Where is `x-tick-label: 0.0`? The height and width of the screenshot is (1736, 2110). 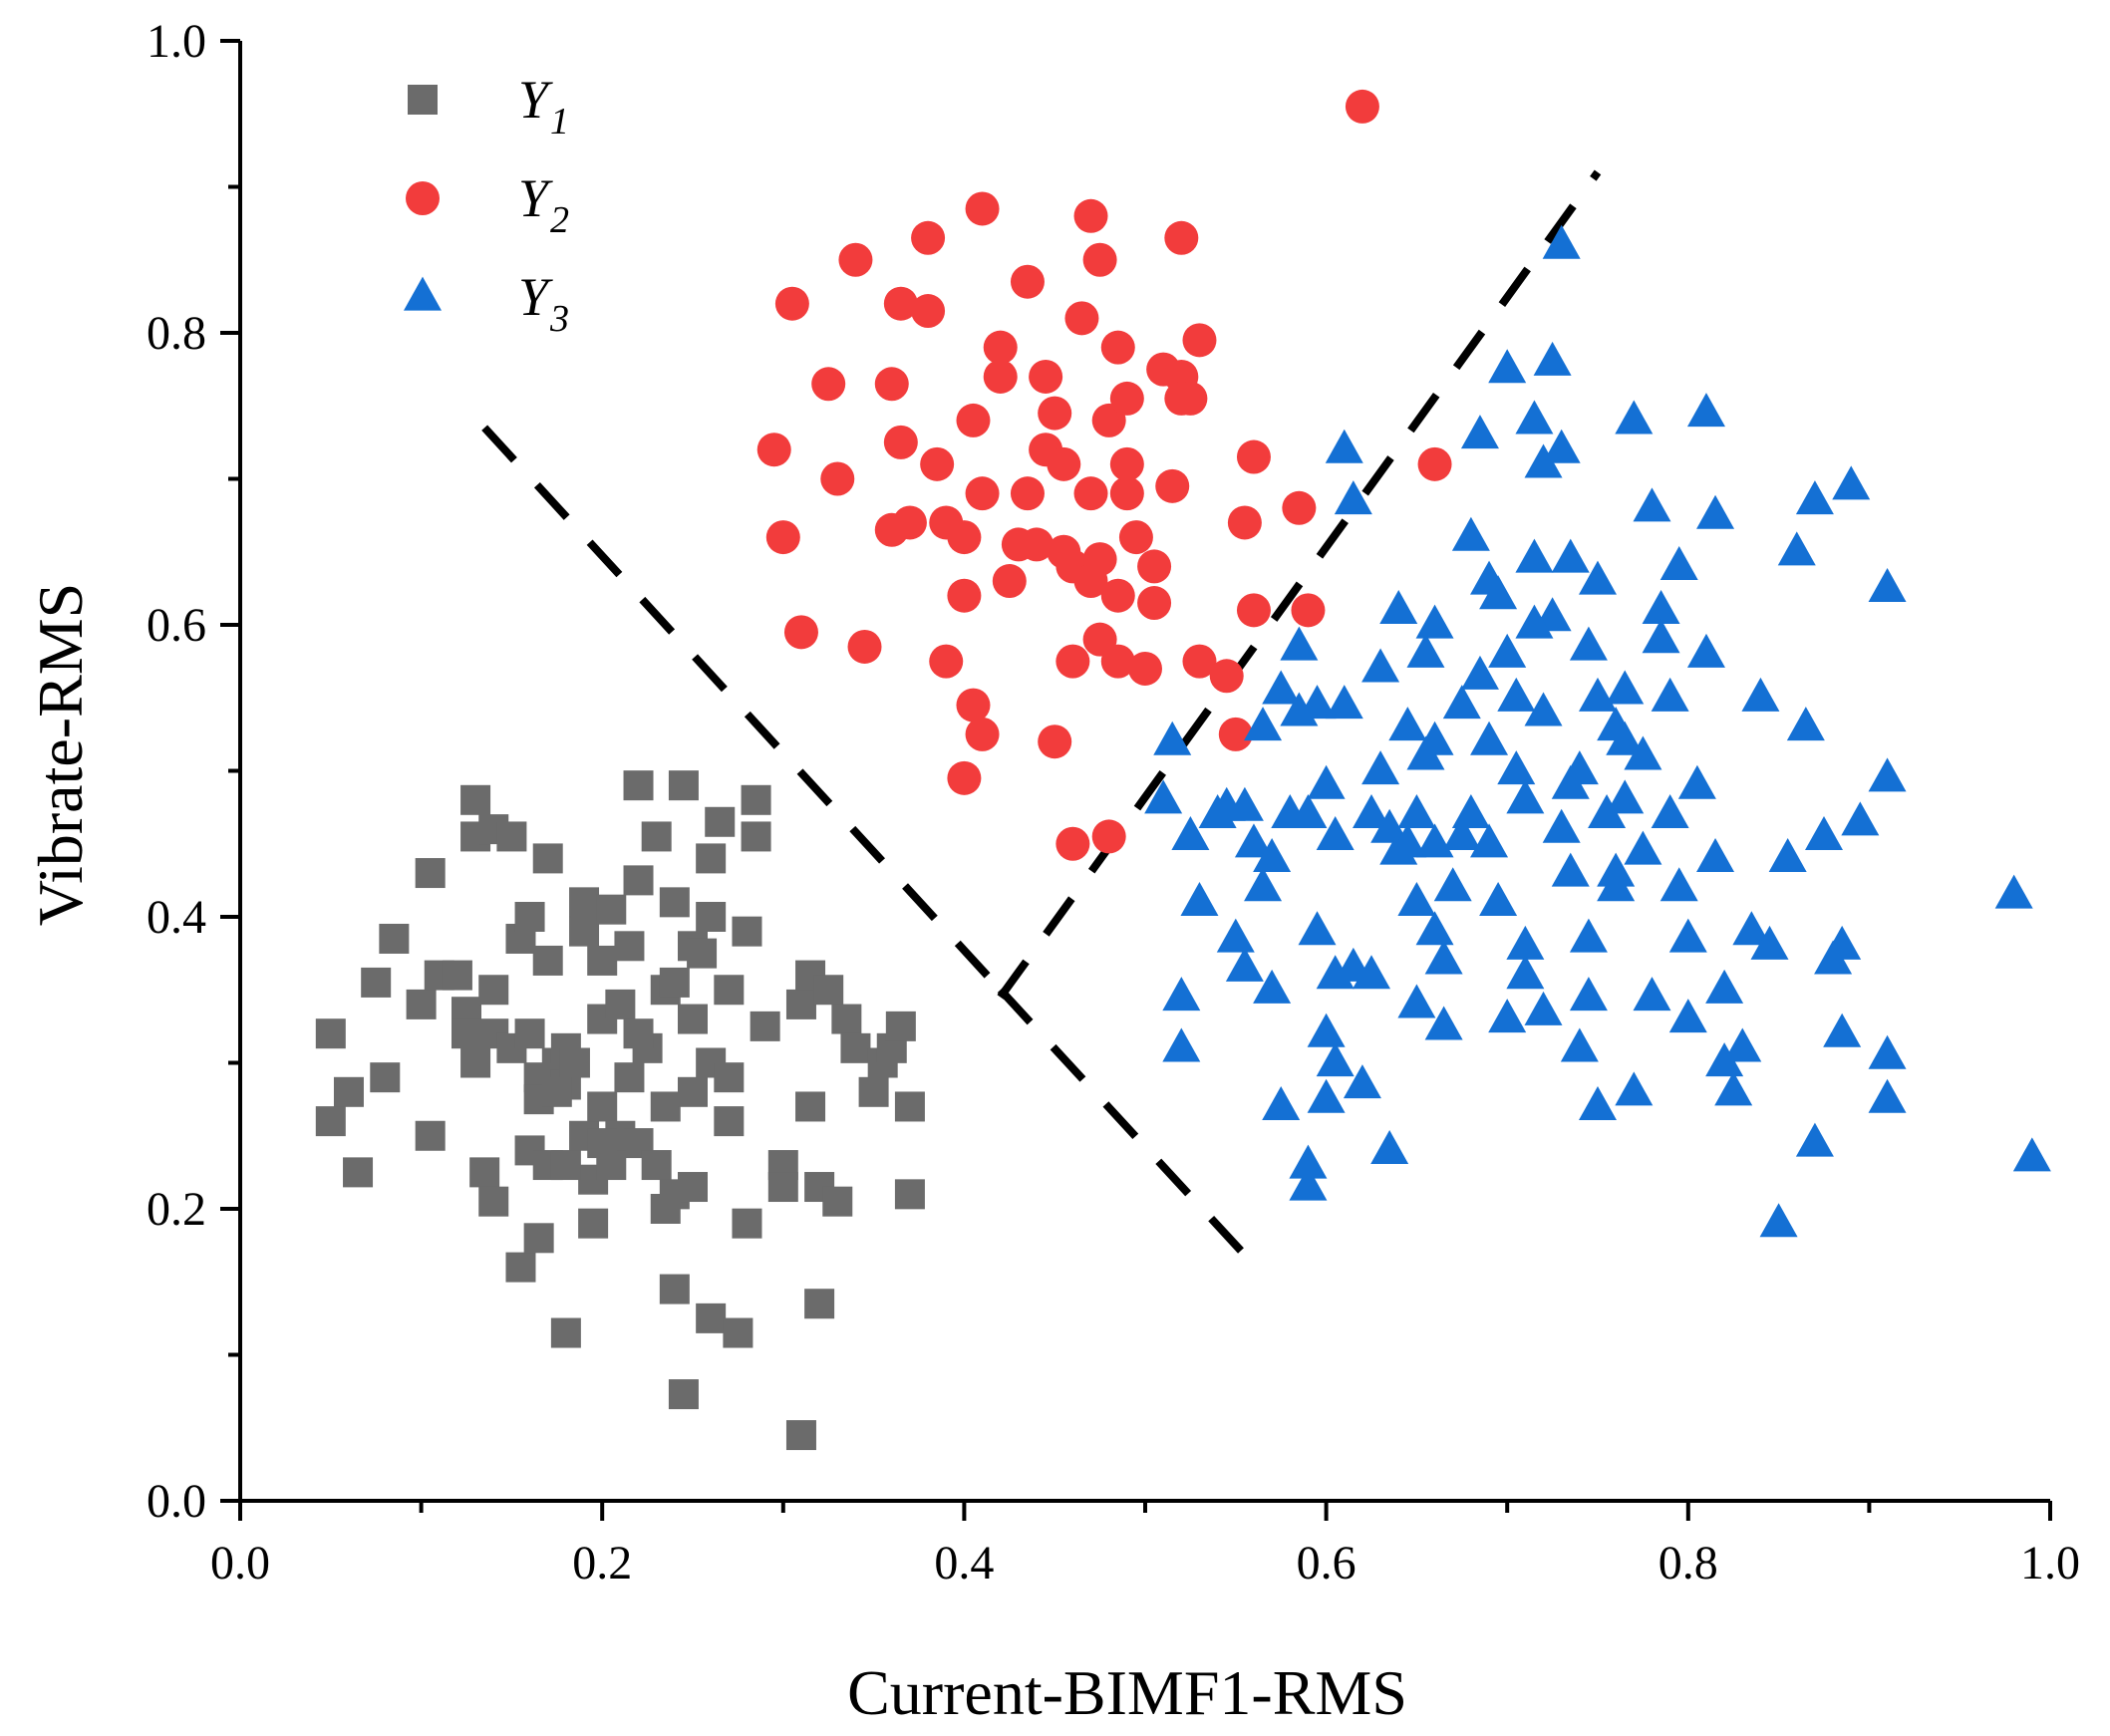 x-tick-label: 0.0 is located at coordinates (240, 1563).